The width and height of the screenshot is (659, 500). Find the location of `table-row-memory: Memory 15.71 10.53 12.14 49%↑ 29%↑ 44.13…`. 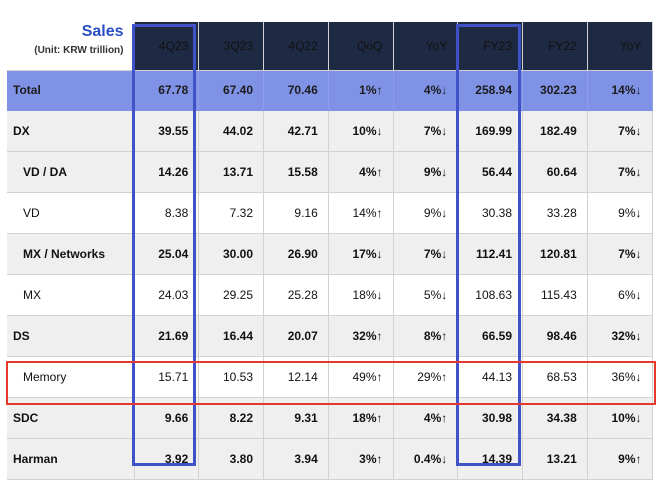

table-row-memory: Memory 15.71 10.53 12.14 49%↑ 29%↑ 44.13… is located at coordinates (330, 377).